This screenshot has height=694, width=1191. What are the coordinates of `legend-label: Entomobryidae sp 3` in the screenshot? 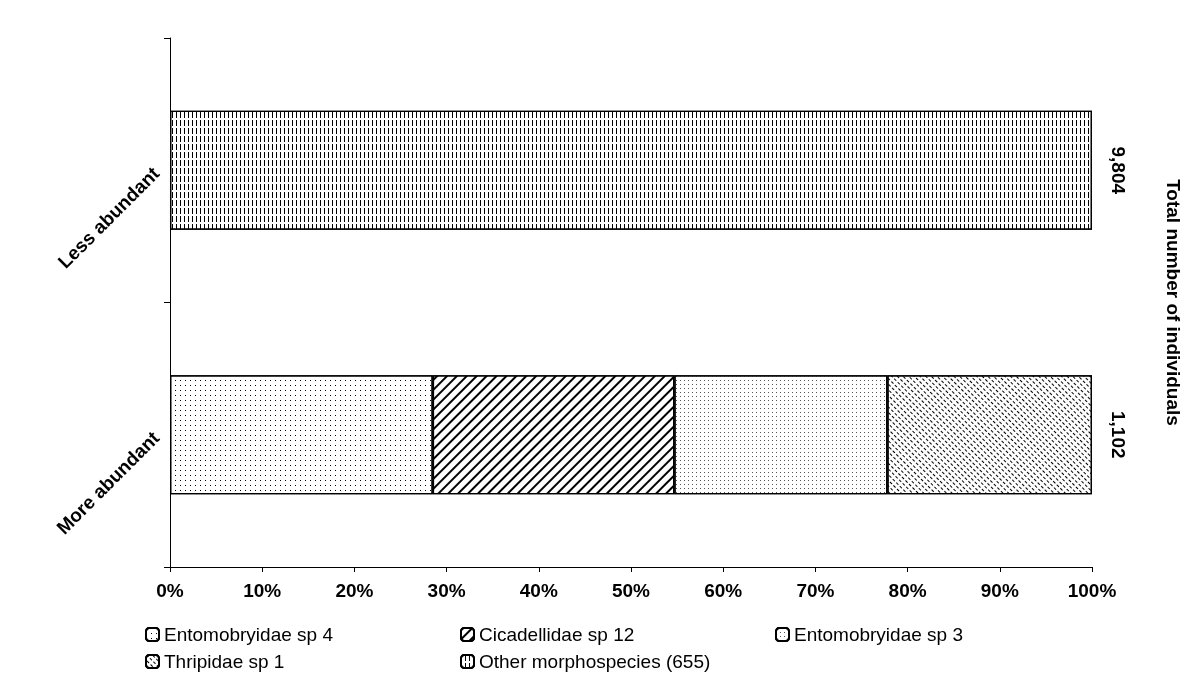 It's located at (878, 634).